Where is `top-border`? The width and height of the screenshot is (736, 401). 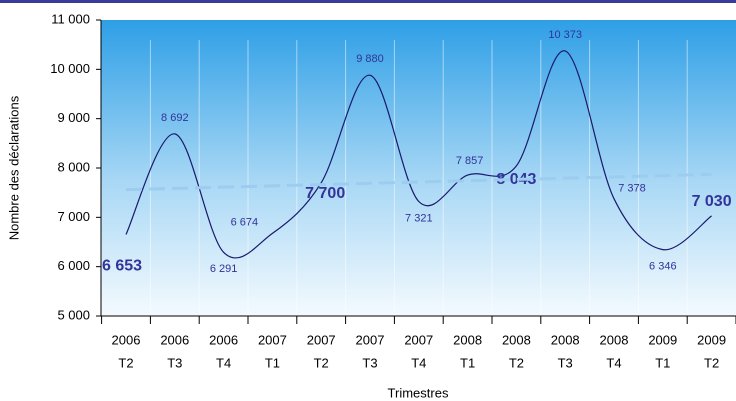 top-border is located at coordinates (368, 1).